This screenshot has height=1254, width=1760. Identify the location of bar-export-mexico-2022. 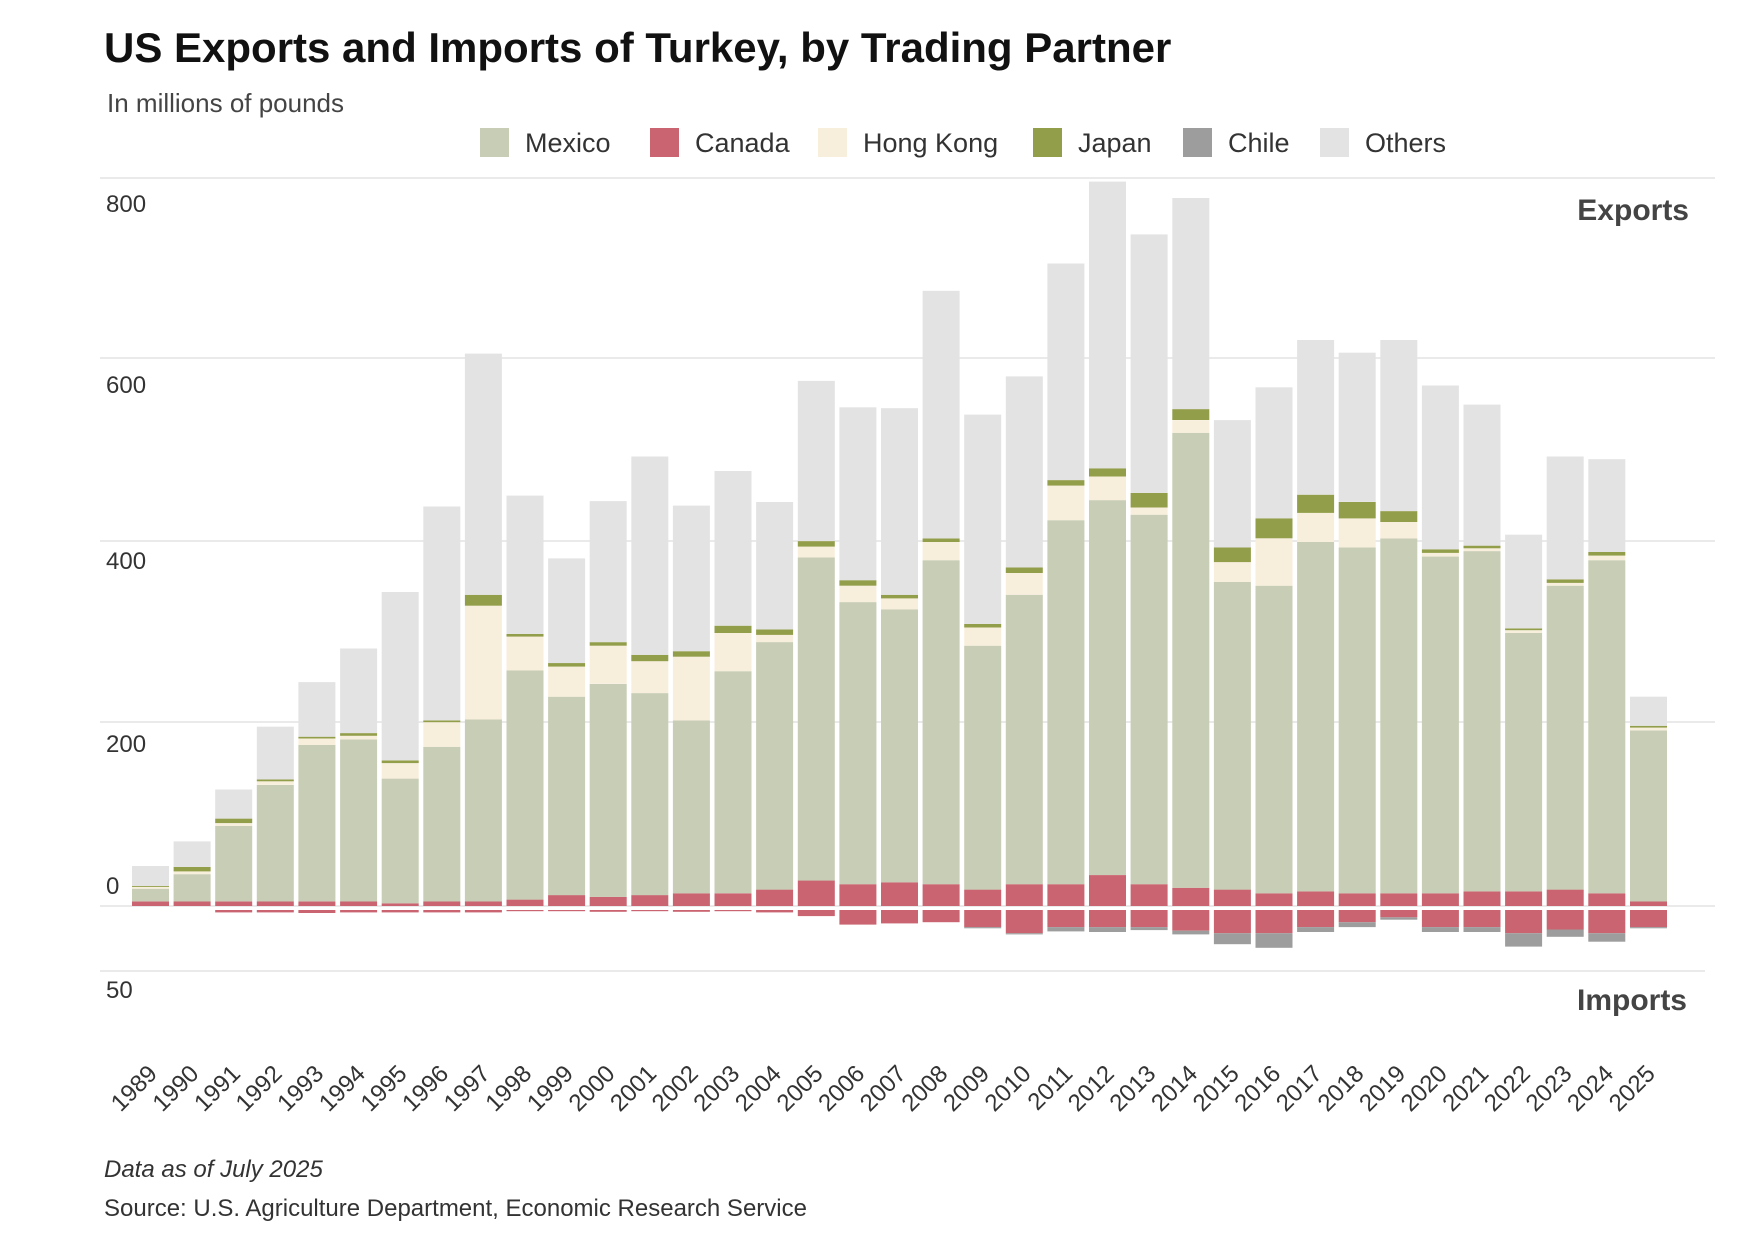
(1524, 762).